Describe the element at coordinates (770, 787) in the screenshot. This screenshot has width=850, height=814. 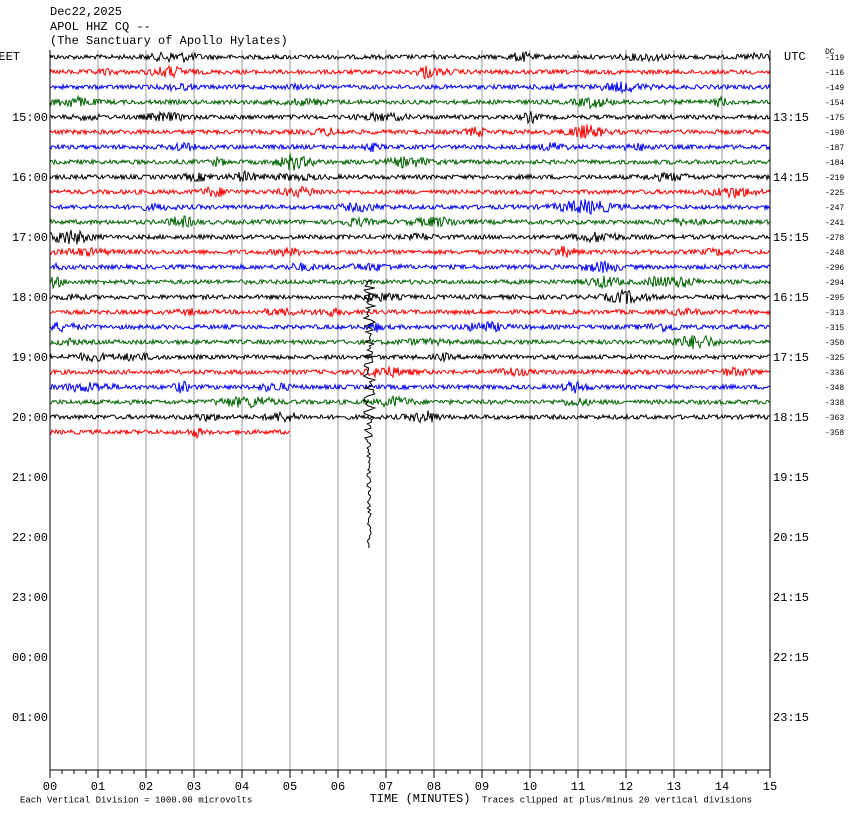
I see `x-tick-label: 15` at that location.